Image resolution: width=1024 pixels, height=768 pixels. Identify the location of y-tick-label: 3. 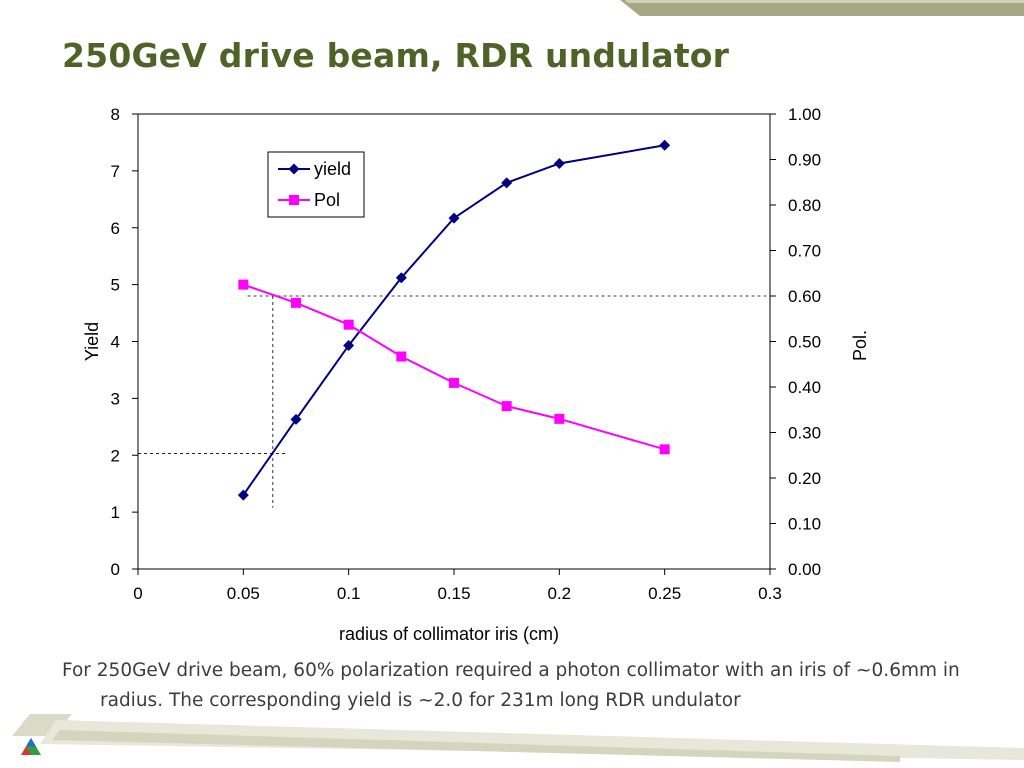
(115, 398).